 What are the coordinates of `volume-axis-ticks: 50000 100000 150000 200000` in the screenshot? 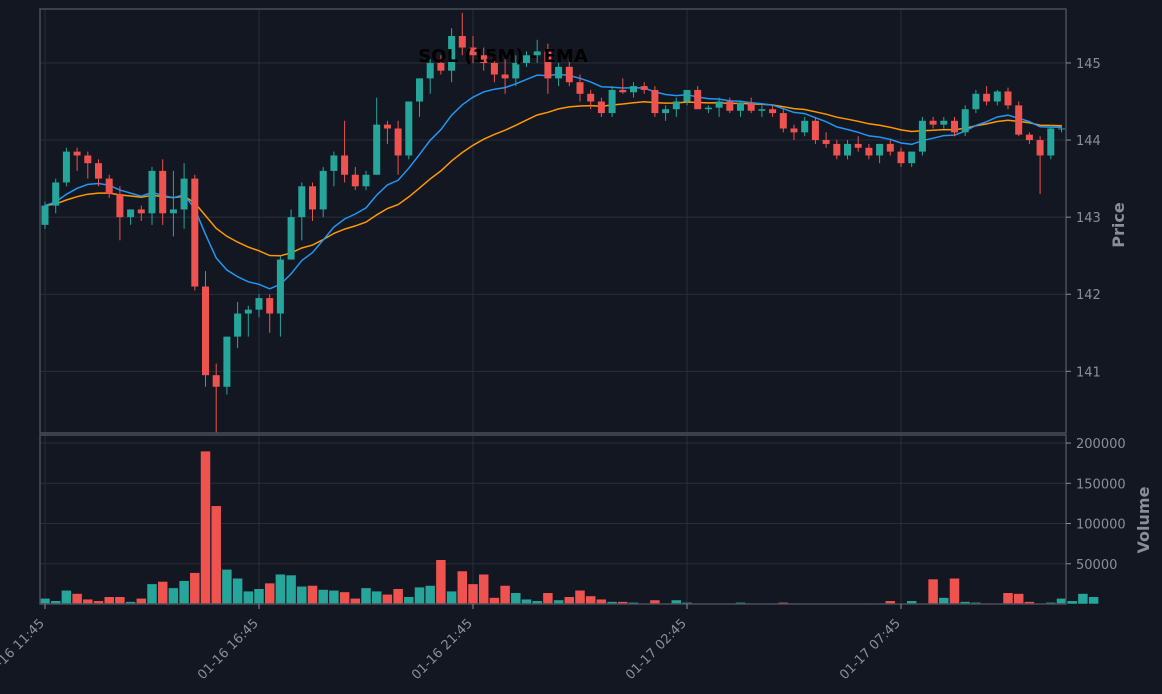 It's located at (1096, 505).